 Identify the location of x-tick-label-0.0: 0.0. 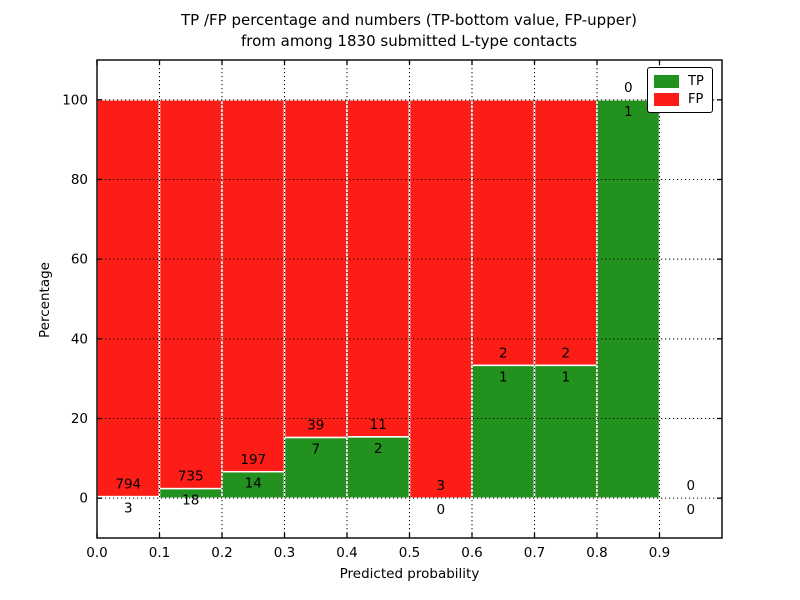
(96, 553).